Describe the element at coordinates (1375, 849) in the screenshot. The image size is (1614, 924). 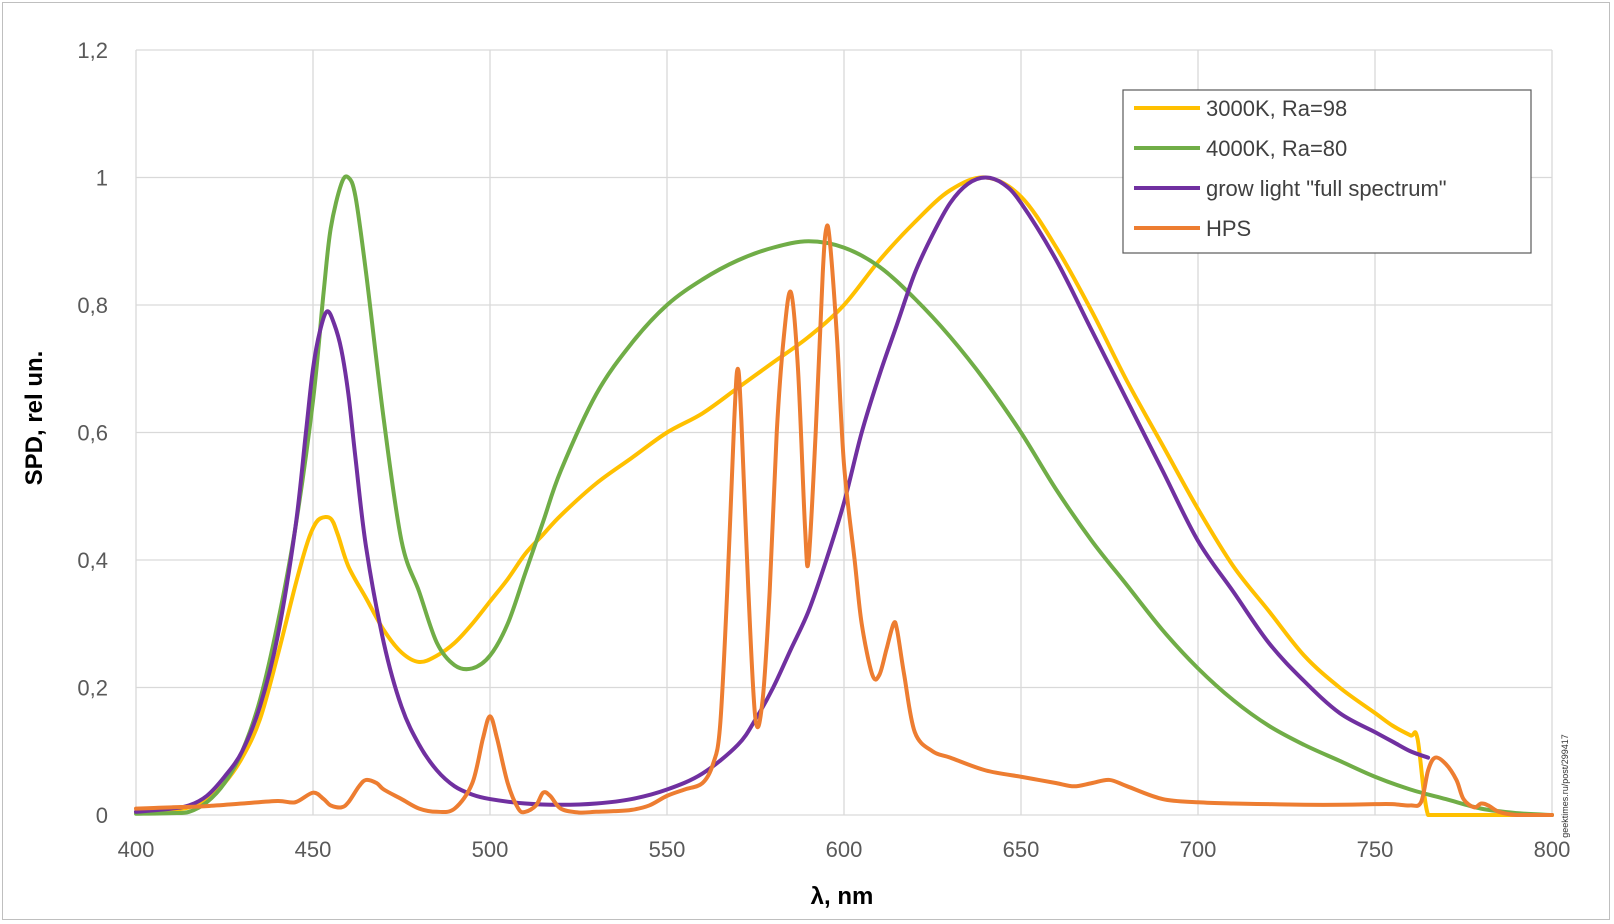
I see `x-tick-label: 750` at that location.